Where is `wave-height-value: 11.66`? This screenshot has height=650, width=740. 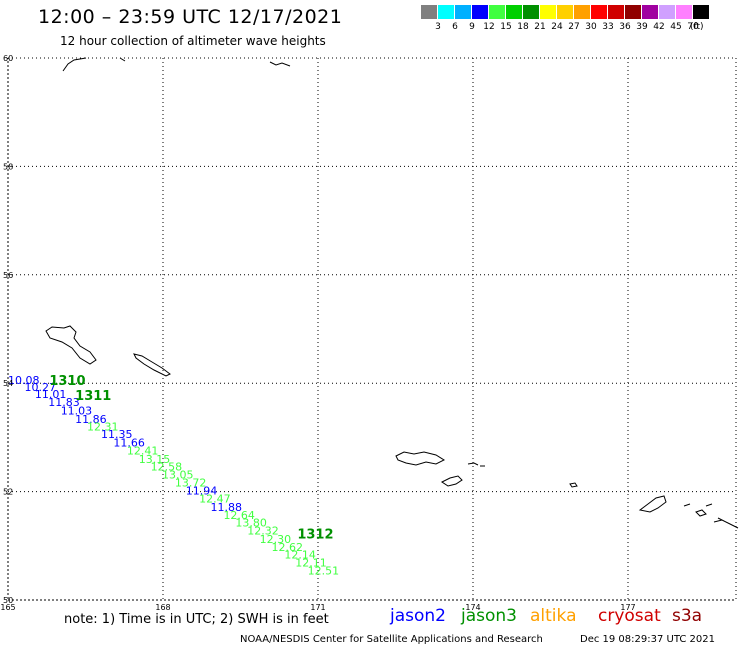
wave-height-value: 11.66 is located at coordinates (128, 442).